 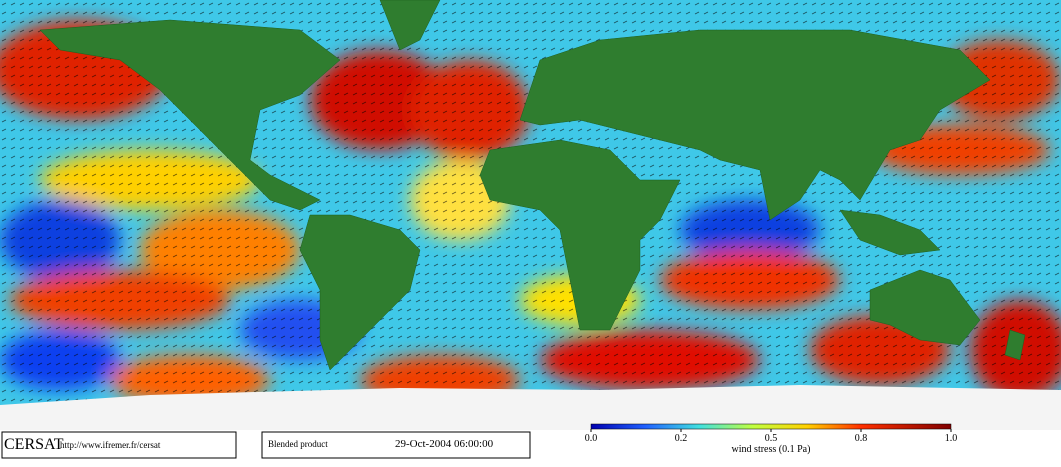 I want to click on colorbar-tick-label: 0.0, so click(x=591, y=438).